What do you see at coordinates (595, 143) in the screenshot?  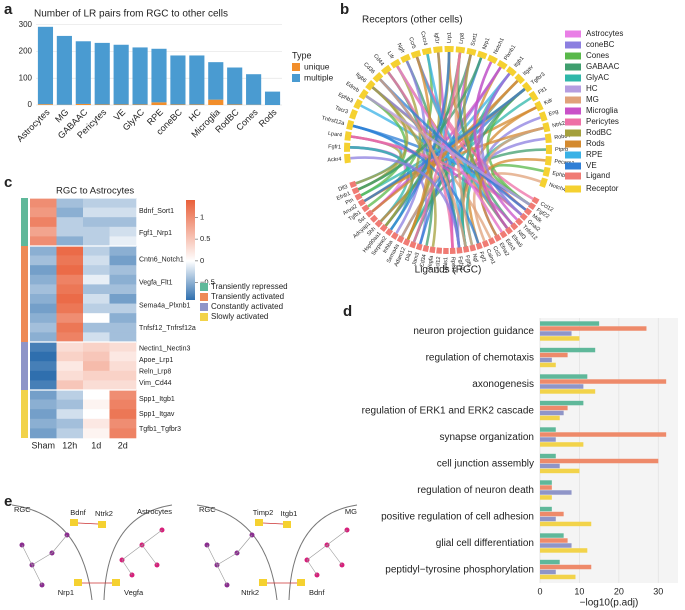 I see `legend-label: Rods` at bounding box center [595, 143].